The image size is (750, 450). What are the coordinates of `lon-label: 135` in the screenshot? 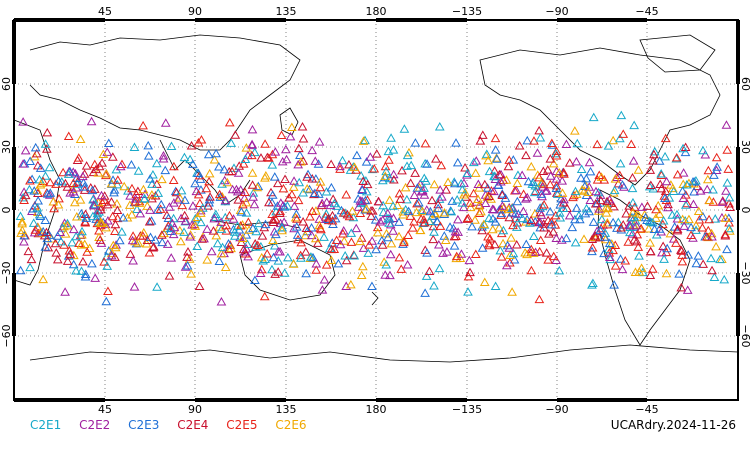 It's located at (286, 409).